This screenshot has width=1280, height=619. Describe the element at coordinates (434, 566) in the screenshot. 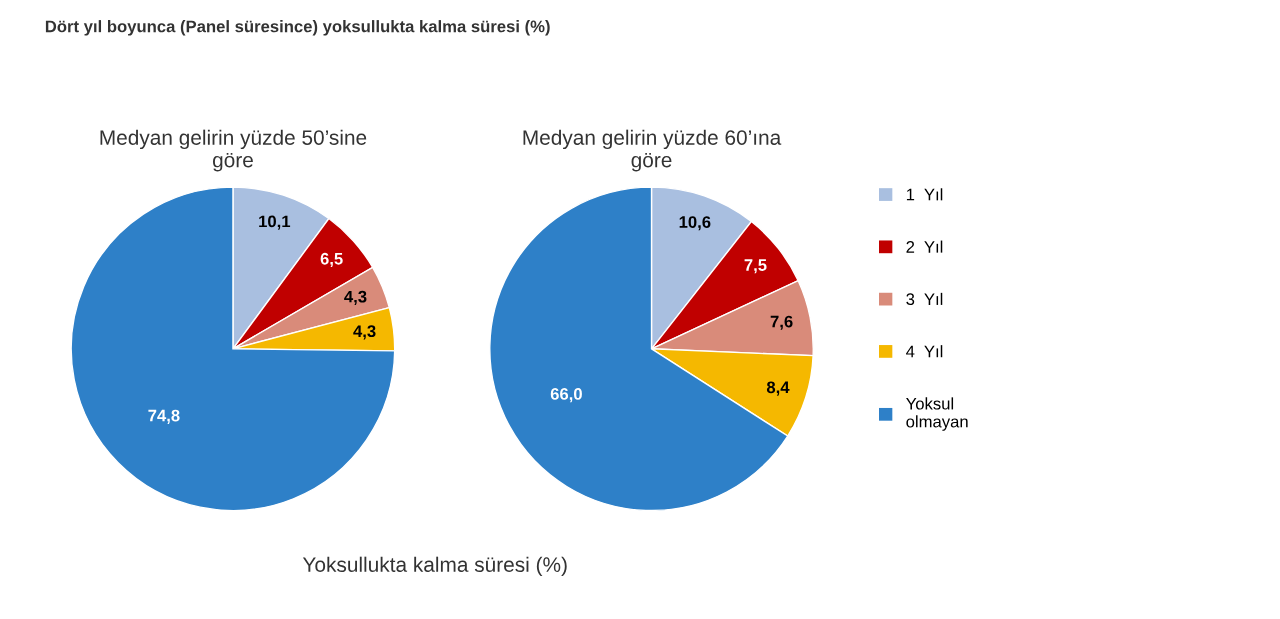

I see `text: Yoksullukta kalma süresi (%)` at that location.